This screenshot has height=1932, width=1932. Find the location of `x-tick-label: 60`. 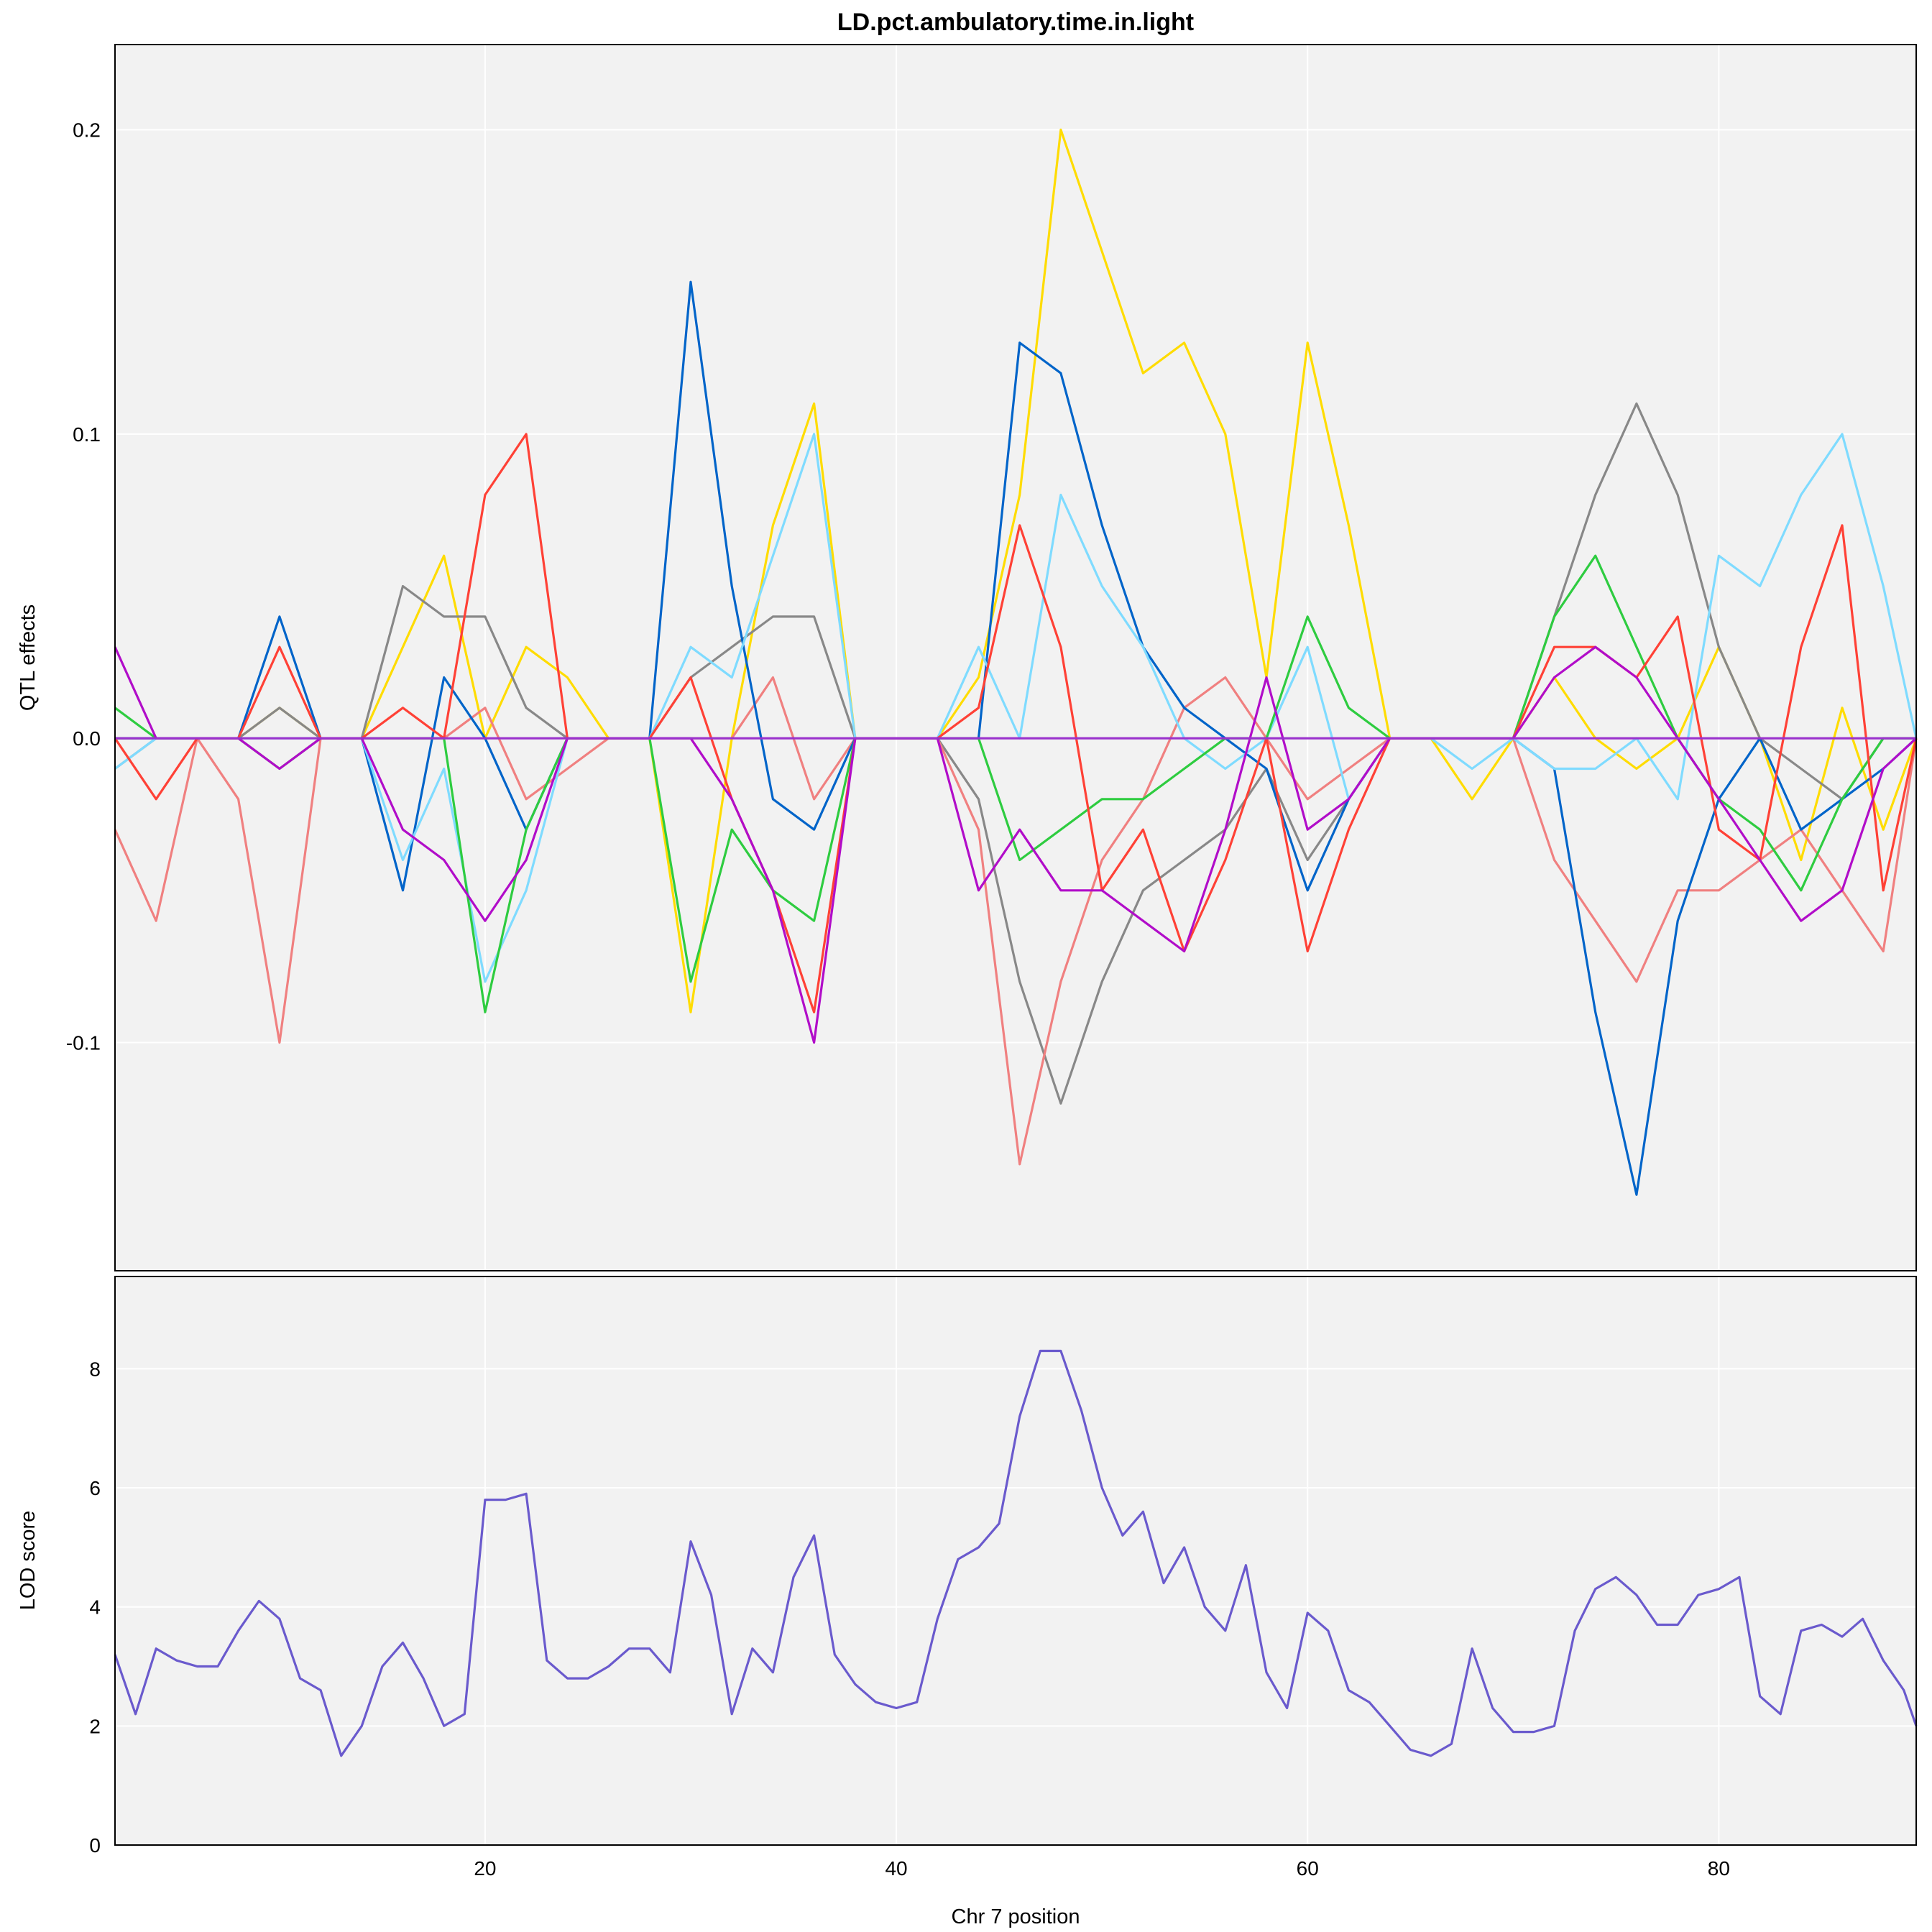

x-tick-label: 60 is located at coordinates (1308, 1868).